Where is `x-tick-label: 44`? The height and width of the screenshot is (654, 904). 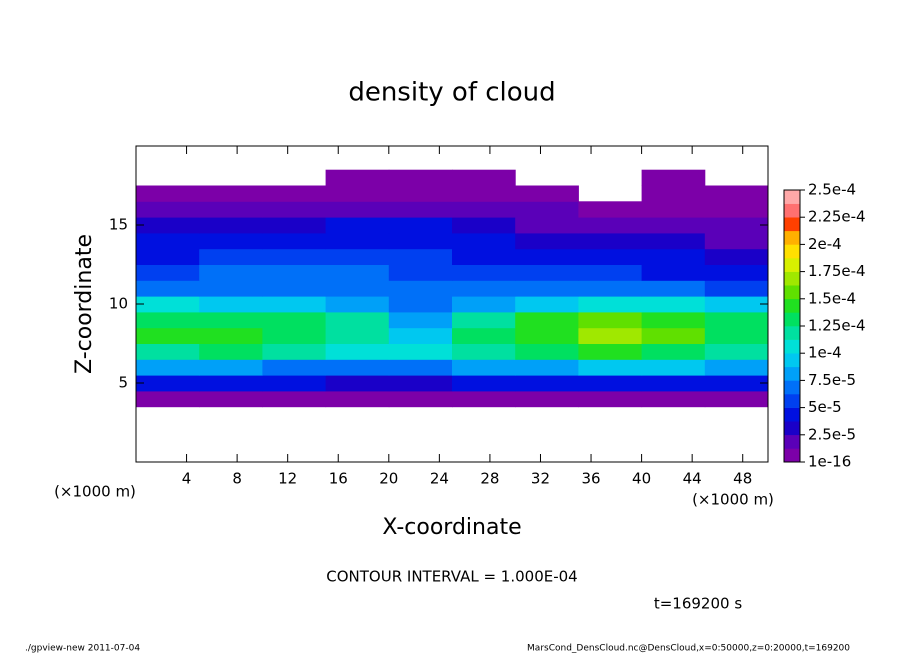 x-tick-label: 44 is located at coordinates (692, 479).